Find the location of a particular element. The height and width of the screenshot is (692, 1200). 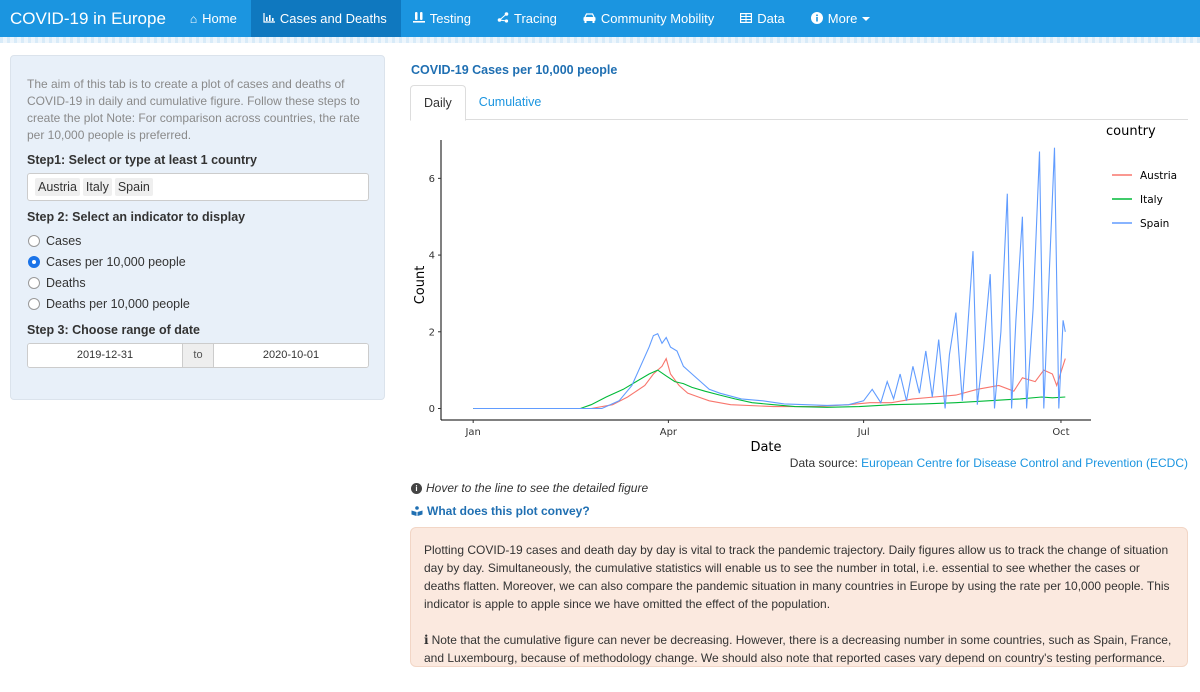

y-tick-label: 0 is located at coordinates (432, 409).